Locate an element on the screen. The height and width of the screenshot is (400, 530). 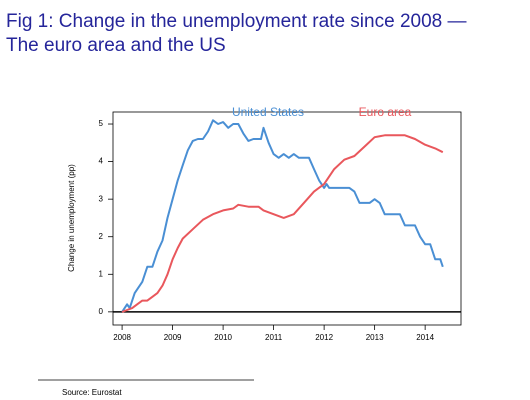
x-tick-label: 2013 is located at coordinates (375, 337).